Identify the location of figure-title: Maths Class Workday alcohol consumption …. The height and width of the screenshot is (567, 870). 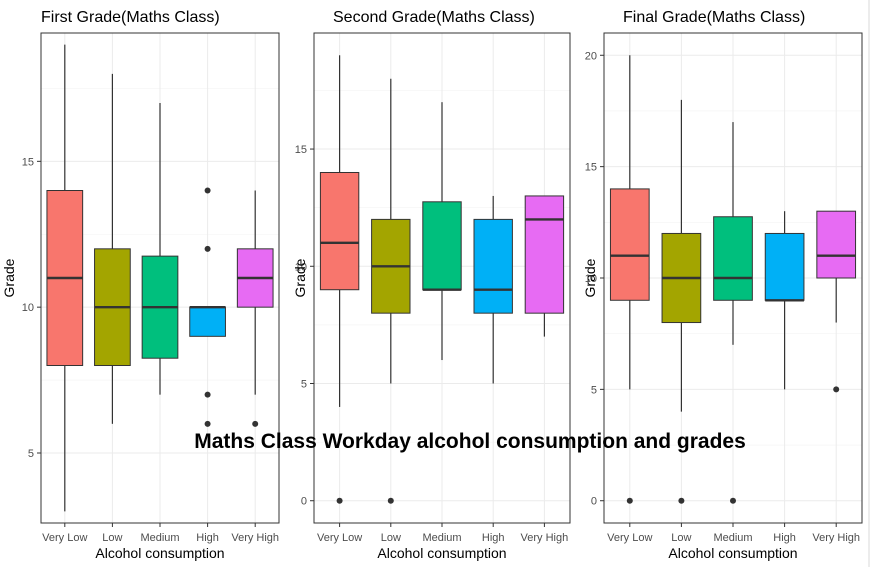
(470, 441).